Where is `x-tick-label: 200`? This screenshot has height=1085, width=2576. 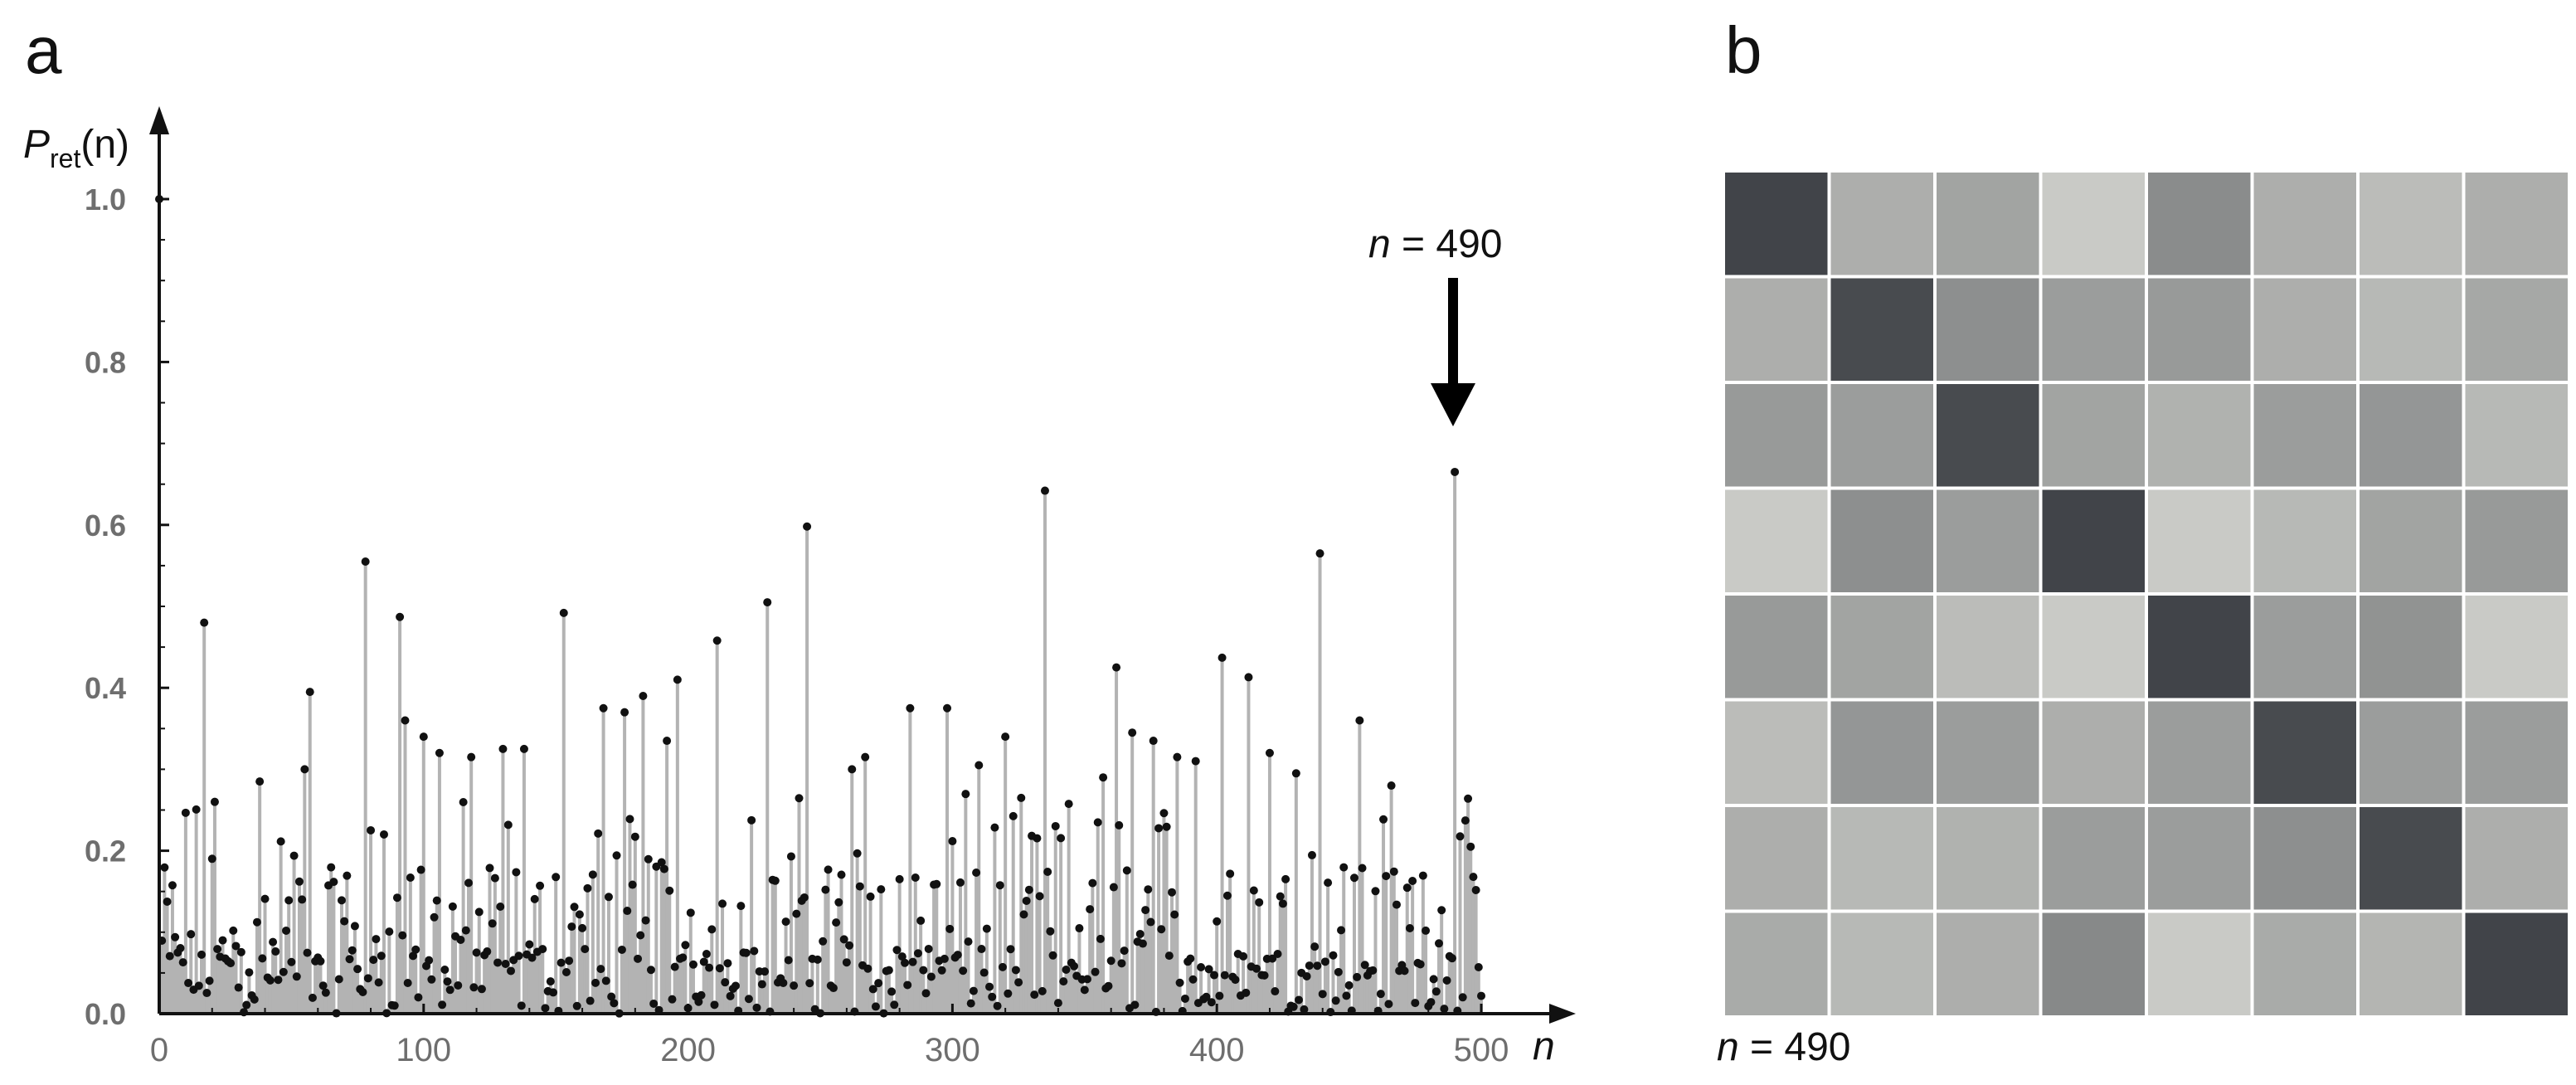
x-tick-label: 200 is located at coordinates (688, 1050).